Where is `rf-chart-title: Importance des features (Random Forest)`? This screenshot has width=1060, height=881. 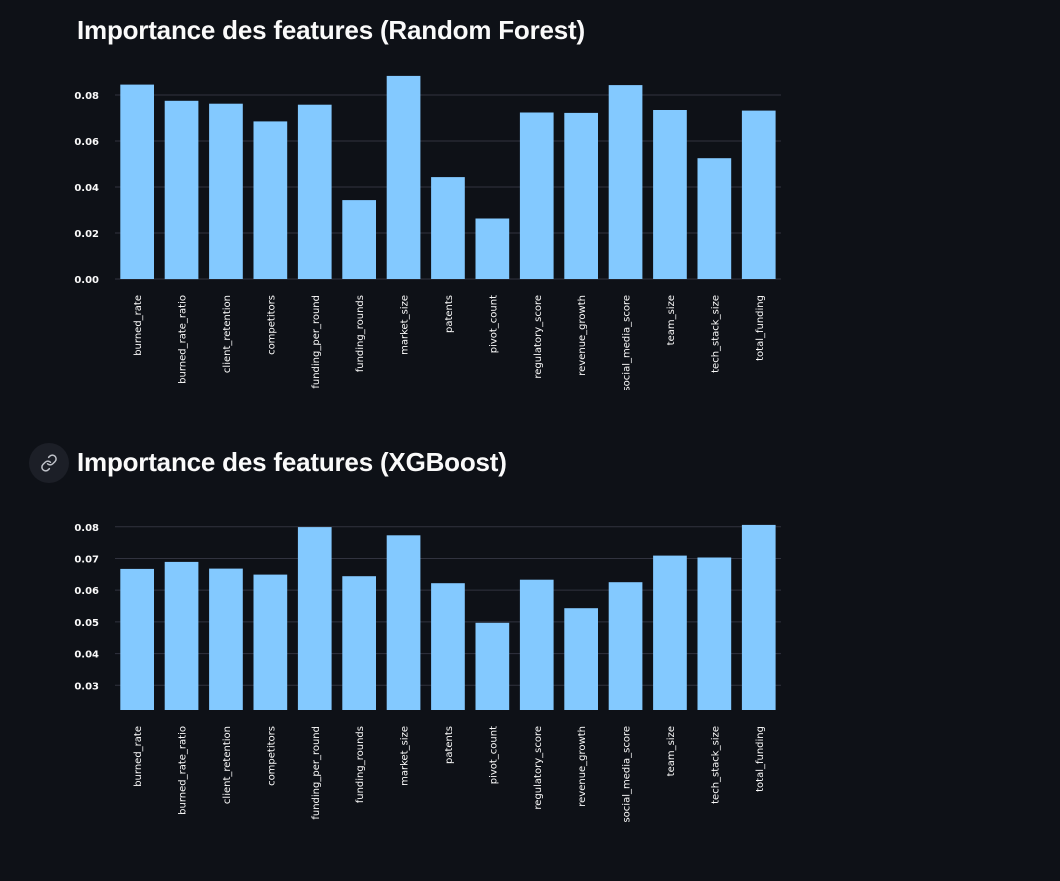 rf-chart-title: Importance des features (Random Forest) is located at coordinates (331, 30).